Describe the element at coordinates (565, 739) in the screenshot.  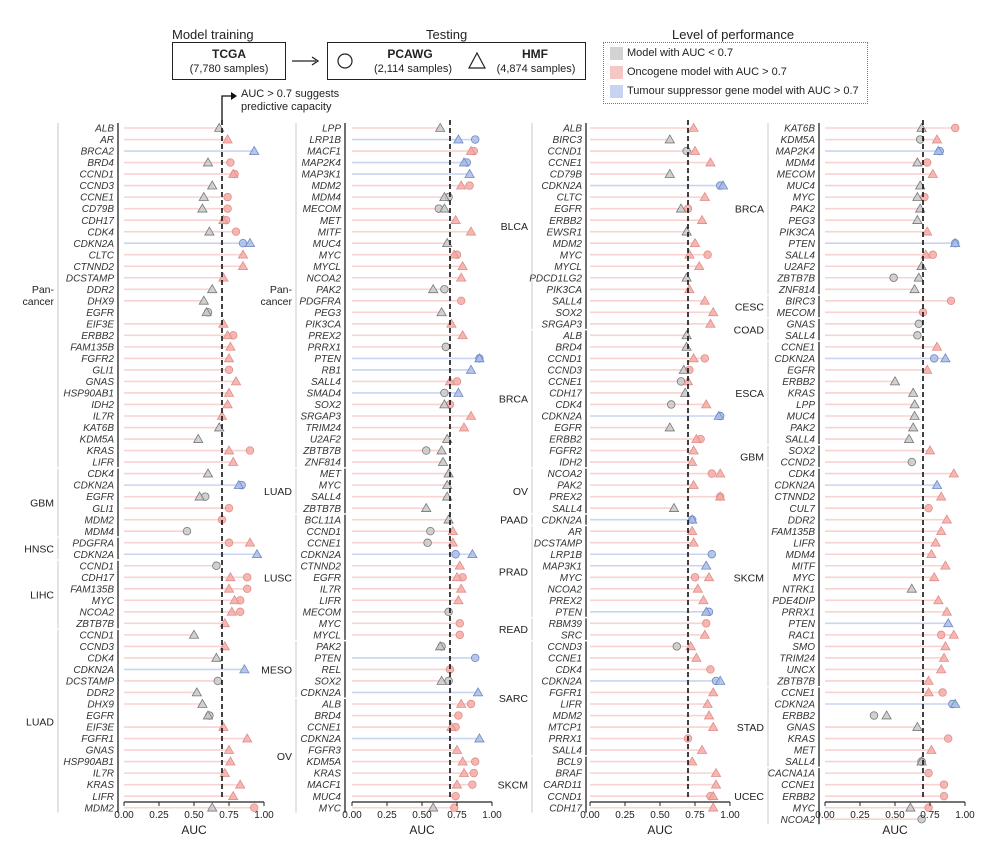
I see `gene-label: PRRX1` at that location.